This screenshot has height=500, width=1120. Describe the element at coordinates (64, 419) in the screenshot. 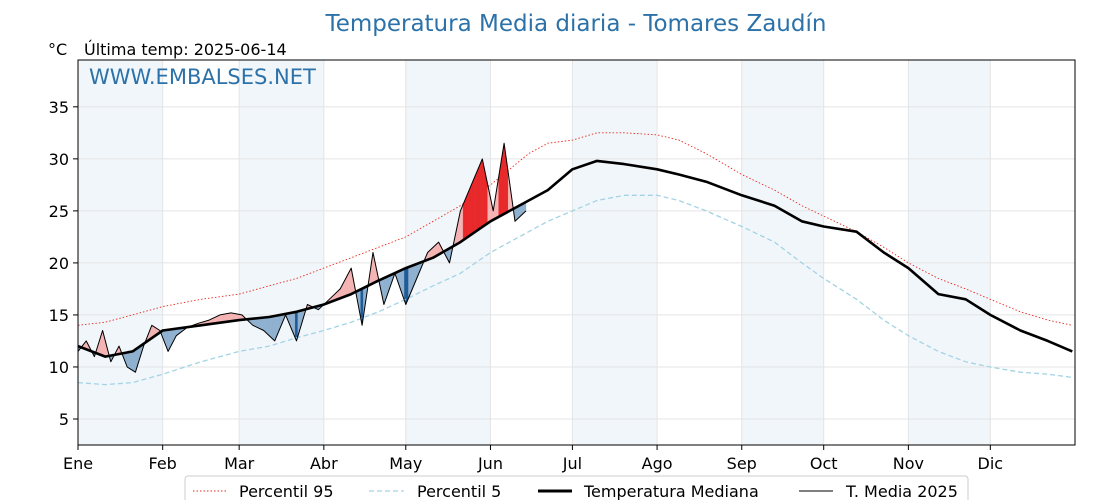

I see `y-tick-label-5: 5` at that location.